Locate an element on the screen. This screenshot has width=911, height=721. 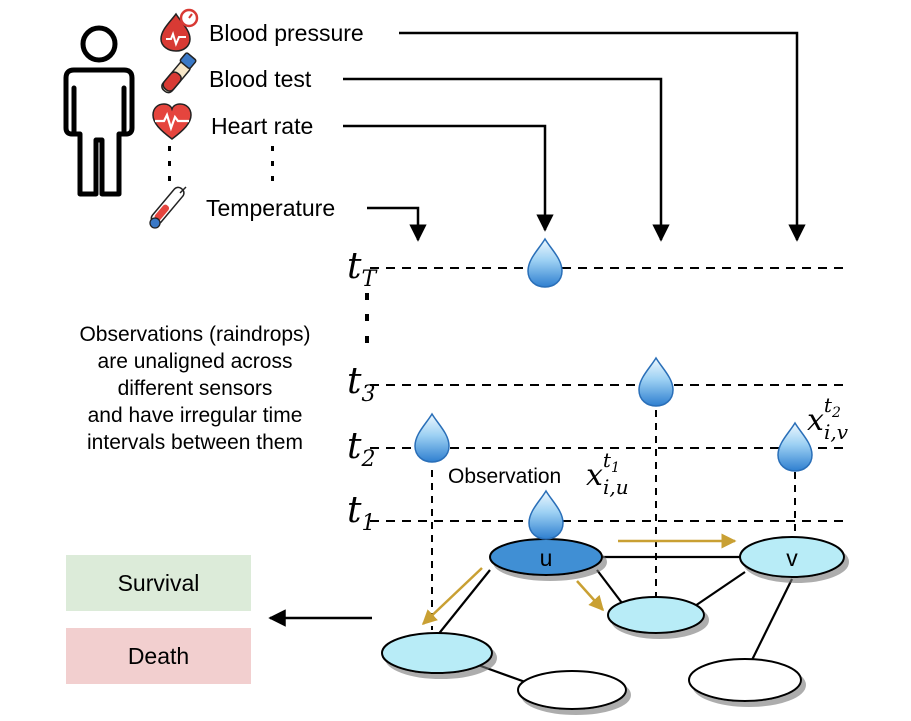
node-v-label: v is located at coordinates (792, 558).